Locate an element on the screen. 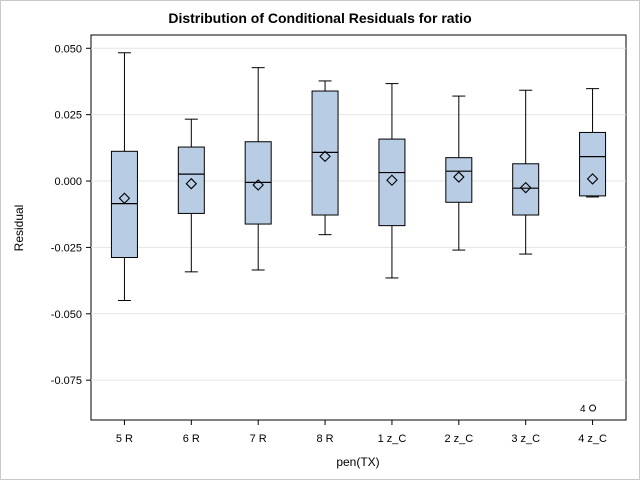 This screenshot has width=640, height=480. box-5-r is located at coordinates (124, 177).